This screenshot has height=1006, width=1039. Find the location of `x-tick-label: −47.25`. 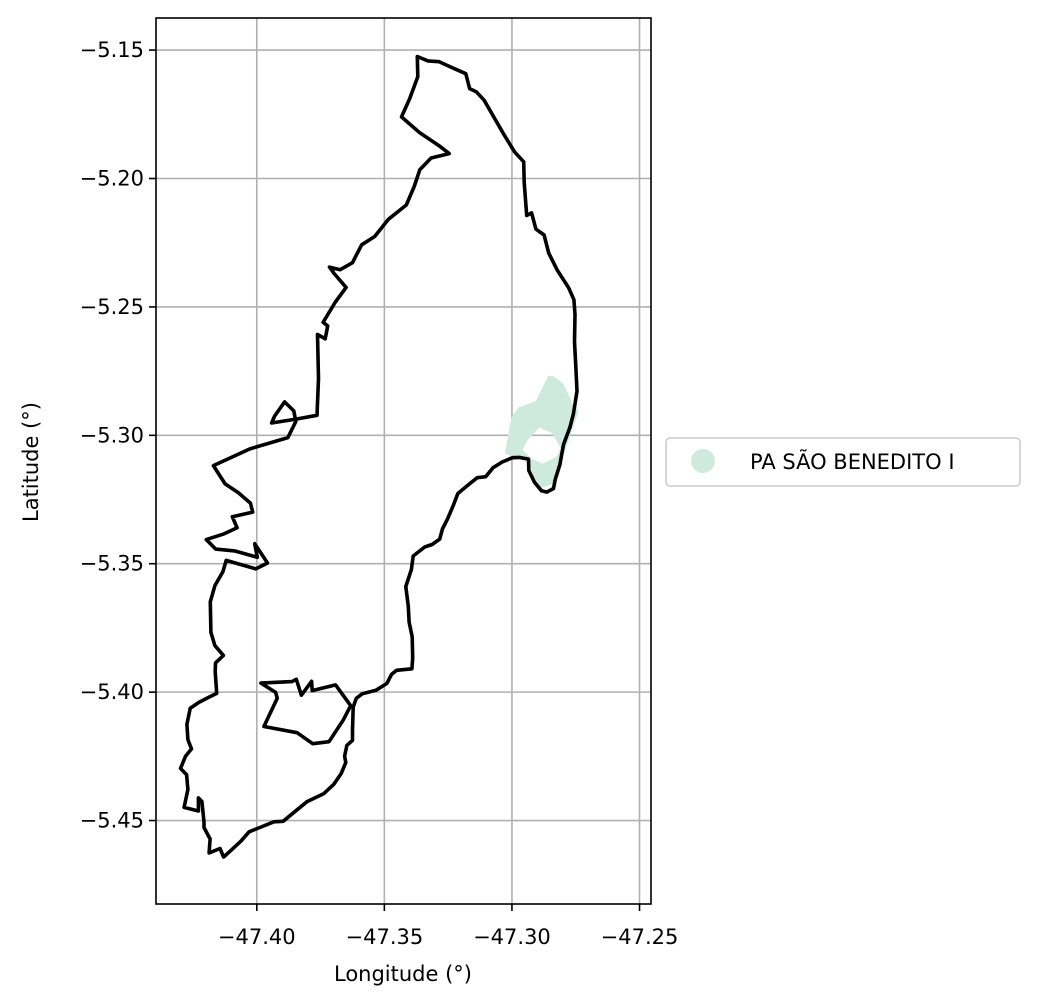

x-tick-label: −47.25 is located at coordinates (640, 937).